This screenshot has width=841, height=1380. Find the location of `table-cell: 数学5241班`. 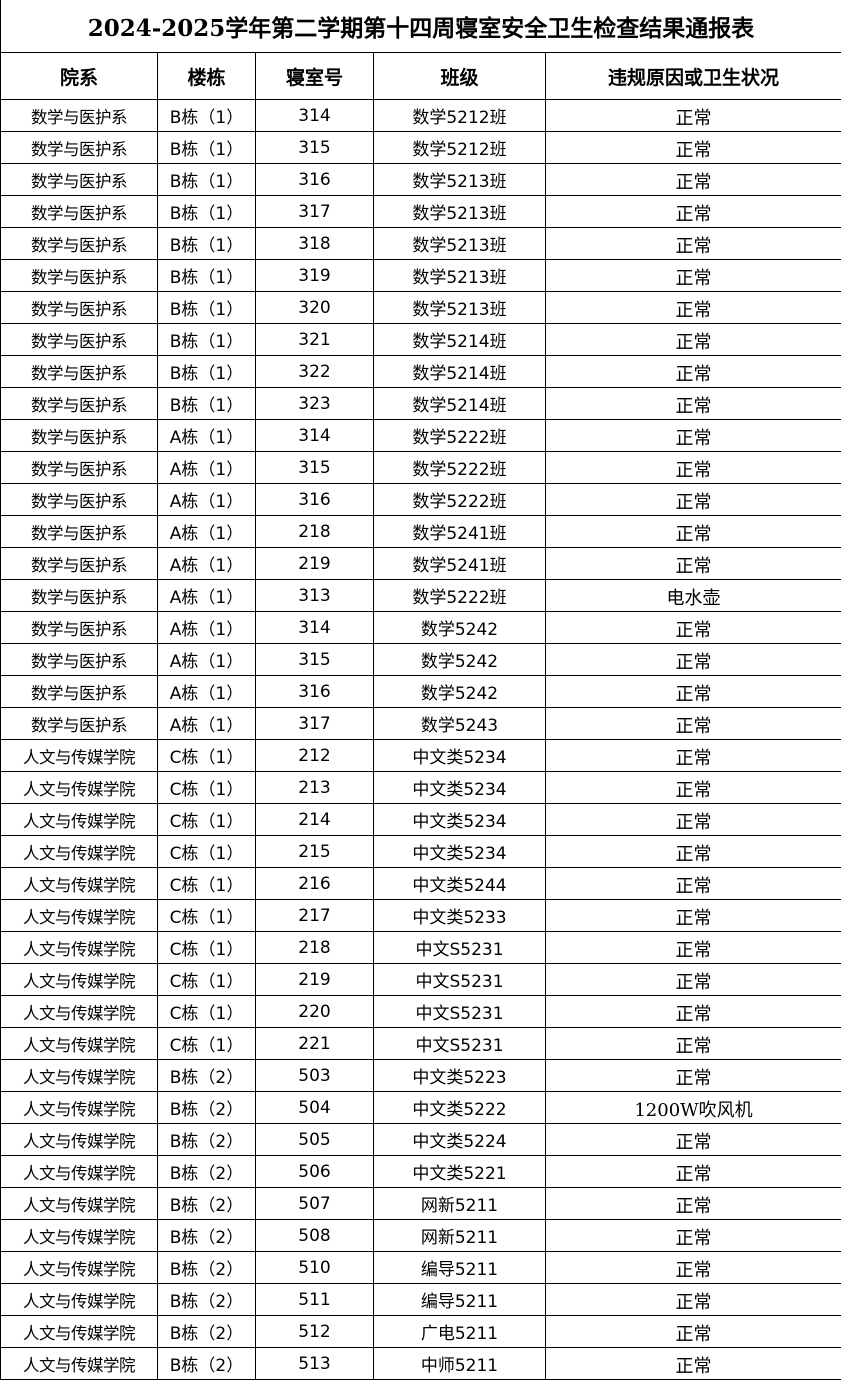

table-cell: 数学5241班 is located at coordinates (460, 564).